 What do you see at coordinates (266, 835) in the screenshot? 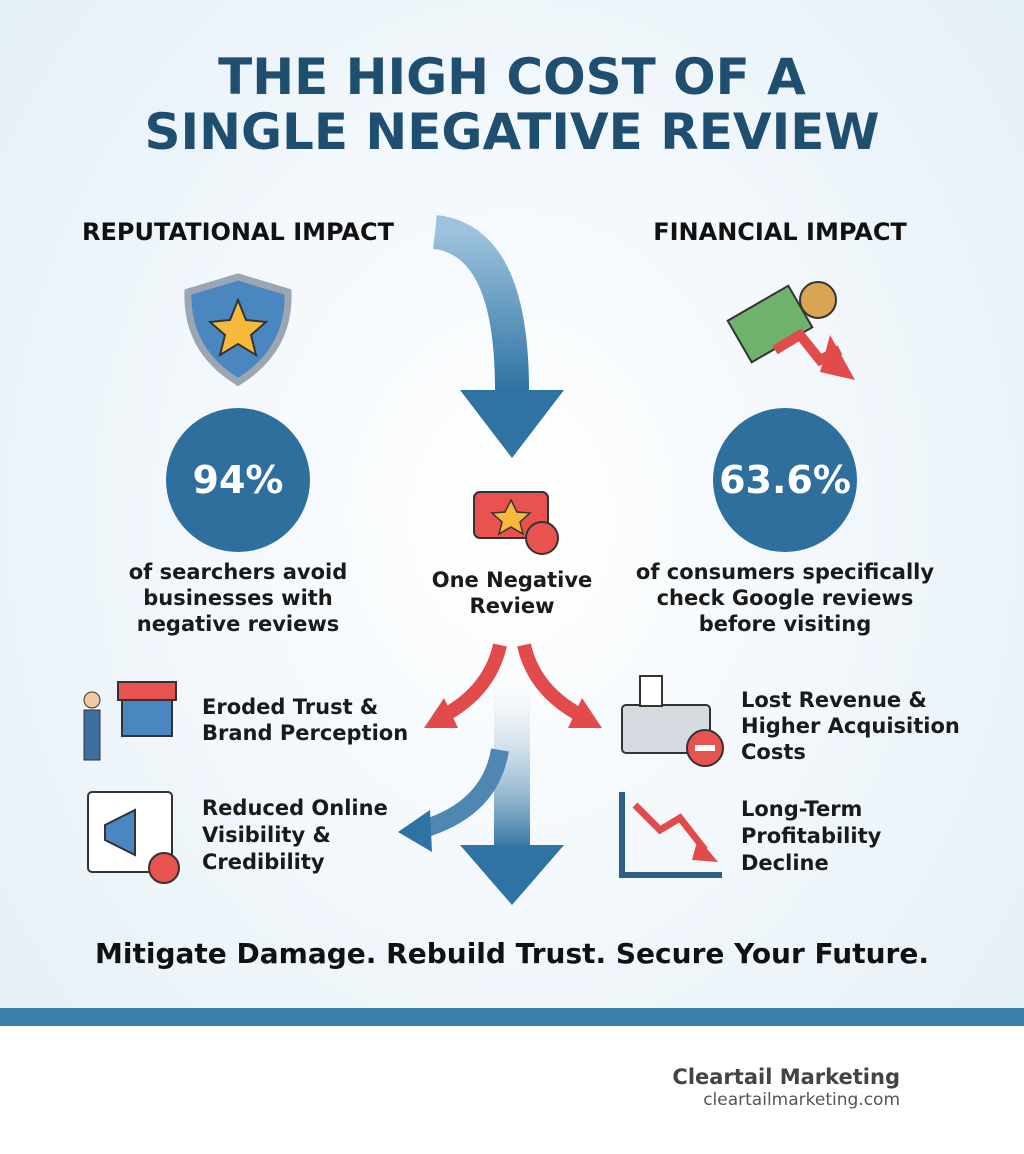
I see `item-text: Visibility &` at bounding box center [266, 835].